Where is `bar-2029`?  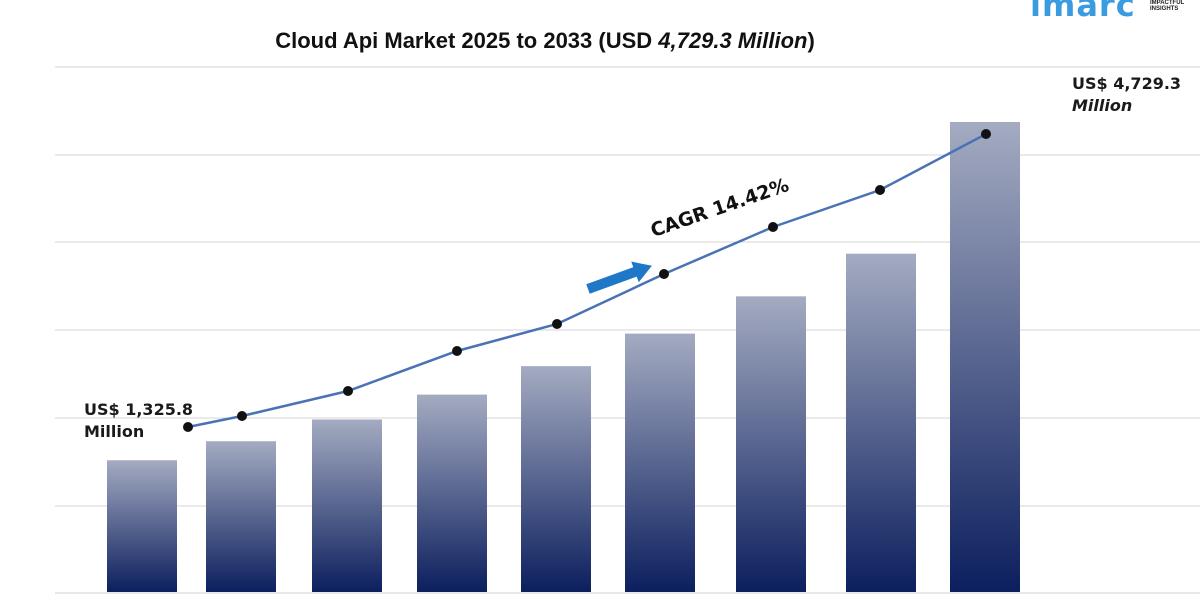 bar-2029 is located at coordinates (556, 479).